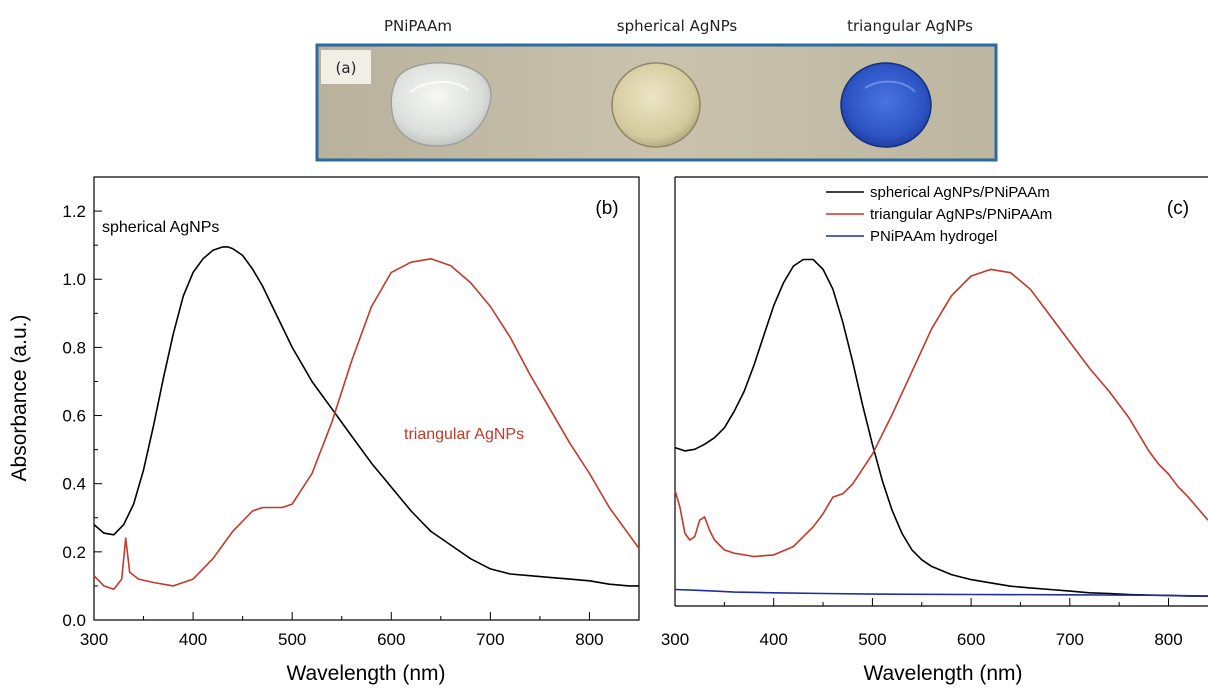 The width and height of the screenshot is (1208, 690). I want to click on annotation-triangular-agnps: triangular AgNPs, so click(464, 434).